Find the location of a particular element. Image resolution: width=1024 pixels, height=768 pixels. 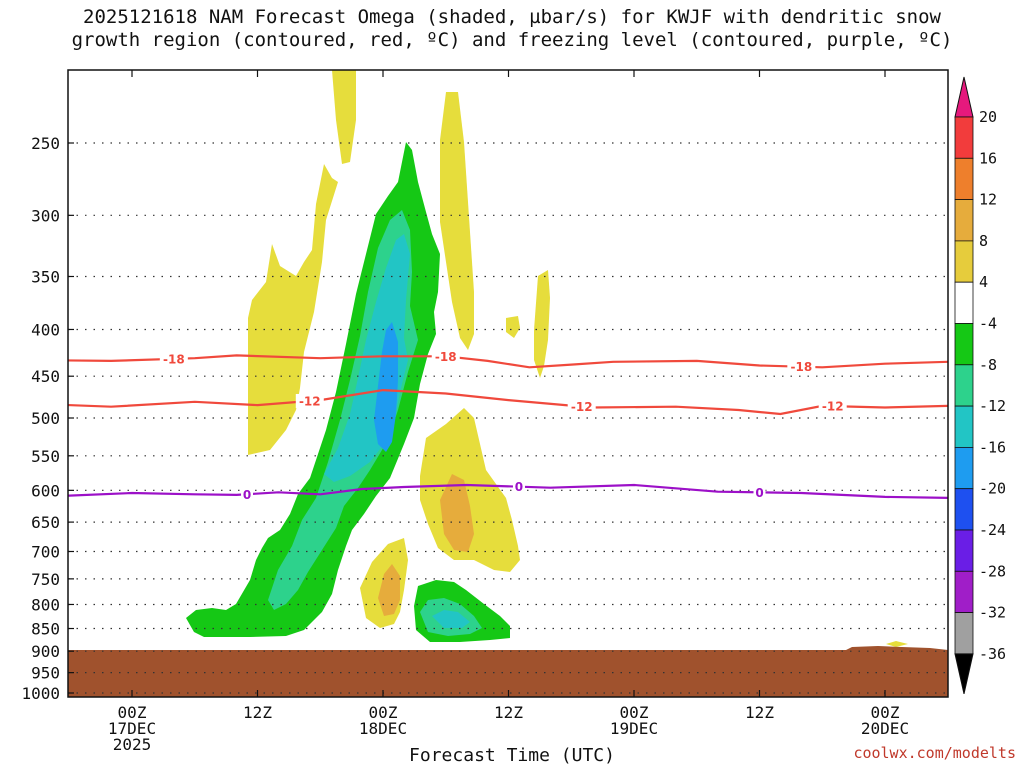

site-credit: coolwx.com/modelts is located at coordinates (934, 753).